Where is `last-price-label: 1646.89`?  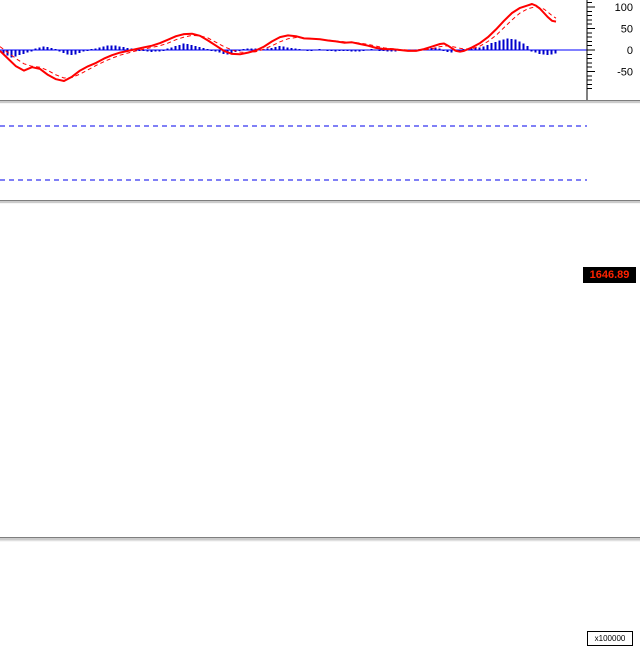 last-price-label: 1646.89 is located at coordinates (609, 275).